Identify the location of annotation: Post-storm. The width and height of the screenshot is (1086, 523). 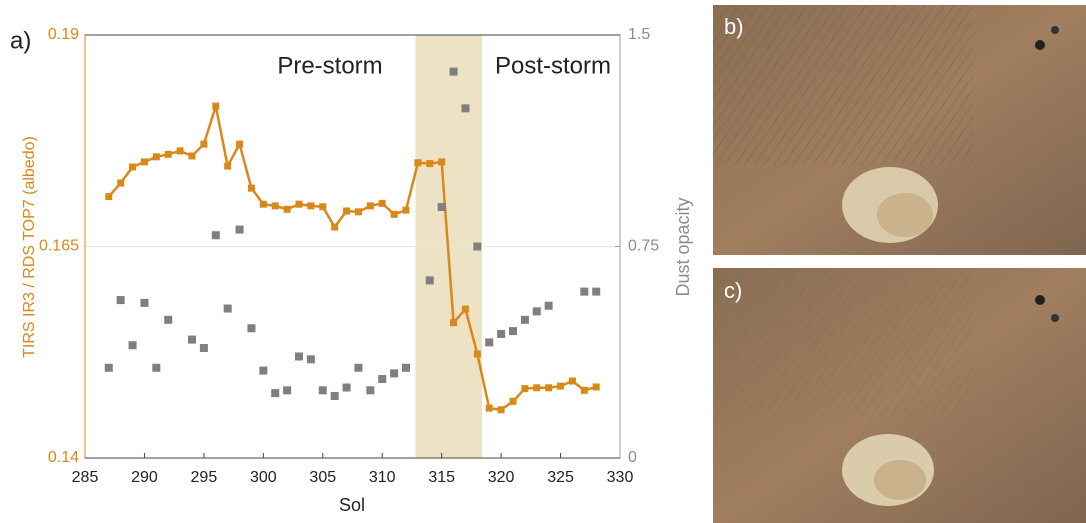
(553, 65).